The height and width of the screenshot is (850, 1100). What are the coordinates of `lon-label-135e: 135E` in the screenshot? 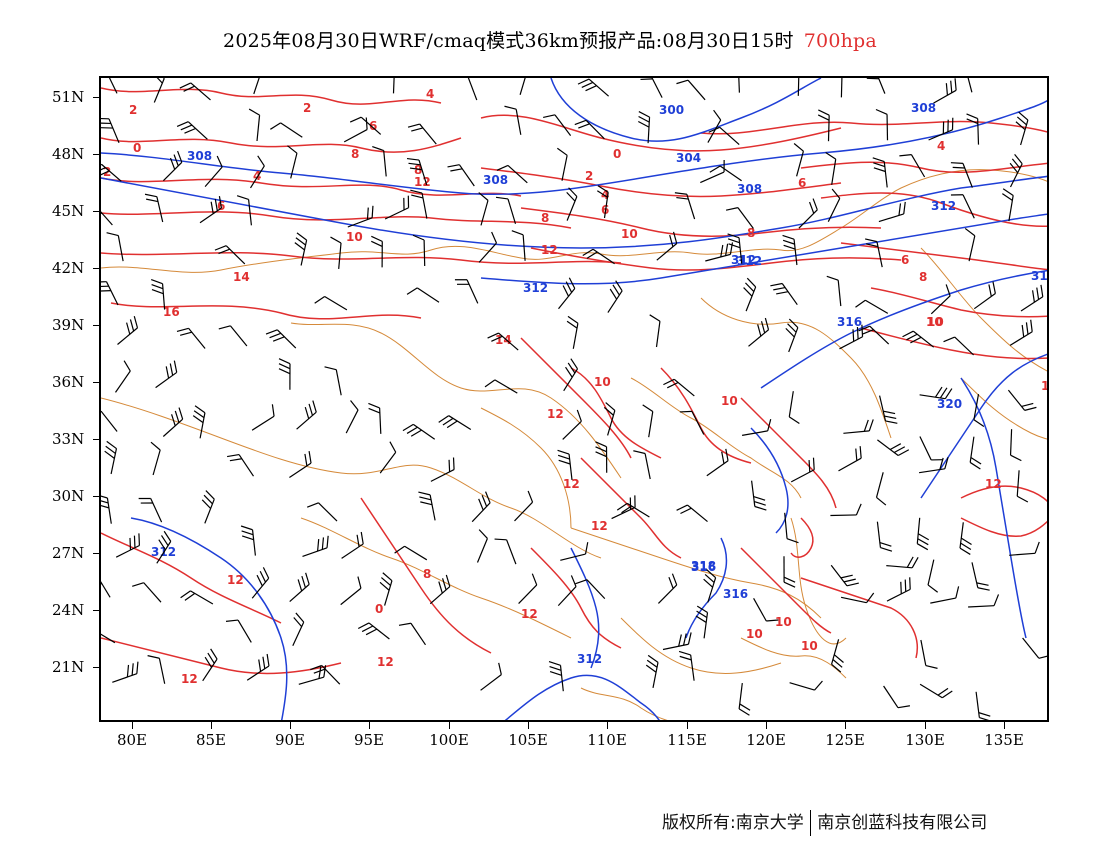 It's located at (1004, 740).